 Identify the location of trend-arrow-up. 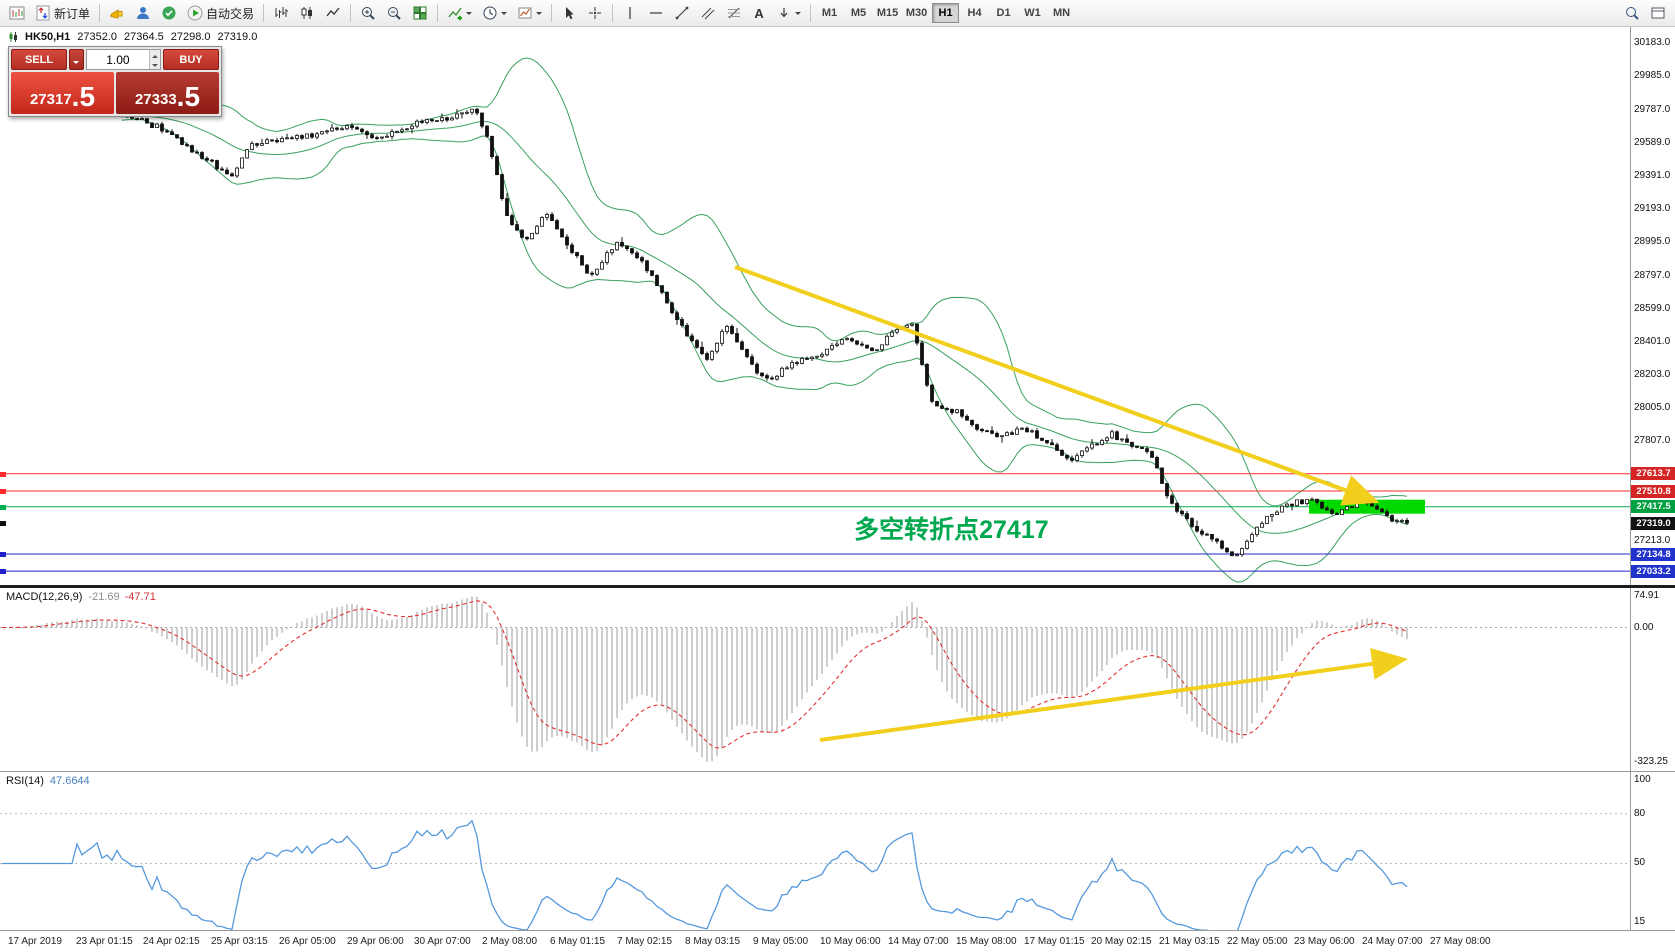
(1113, 694).